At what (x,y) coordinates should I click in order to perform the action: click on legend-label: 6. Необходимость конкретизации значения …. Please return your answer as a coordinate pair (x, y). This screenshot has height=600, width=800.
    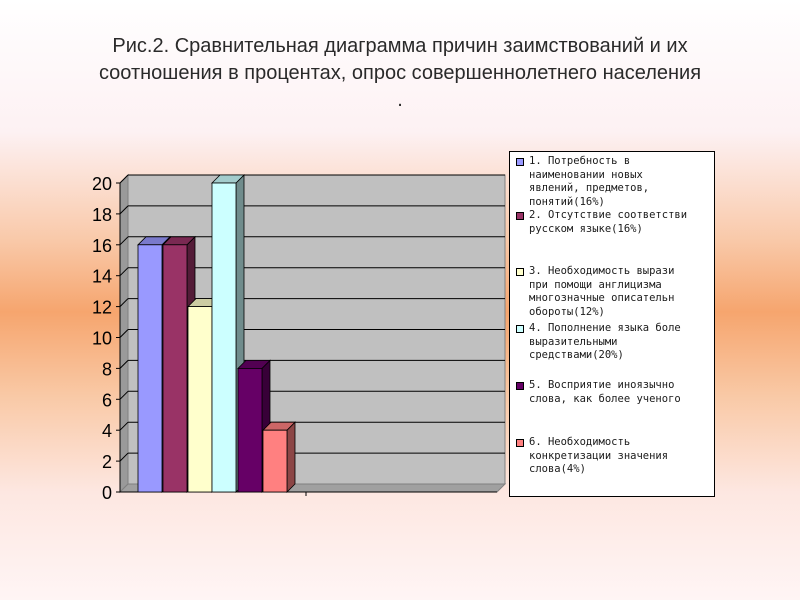
    Looking at the image, I should click on (599, 455).